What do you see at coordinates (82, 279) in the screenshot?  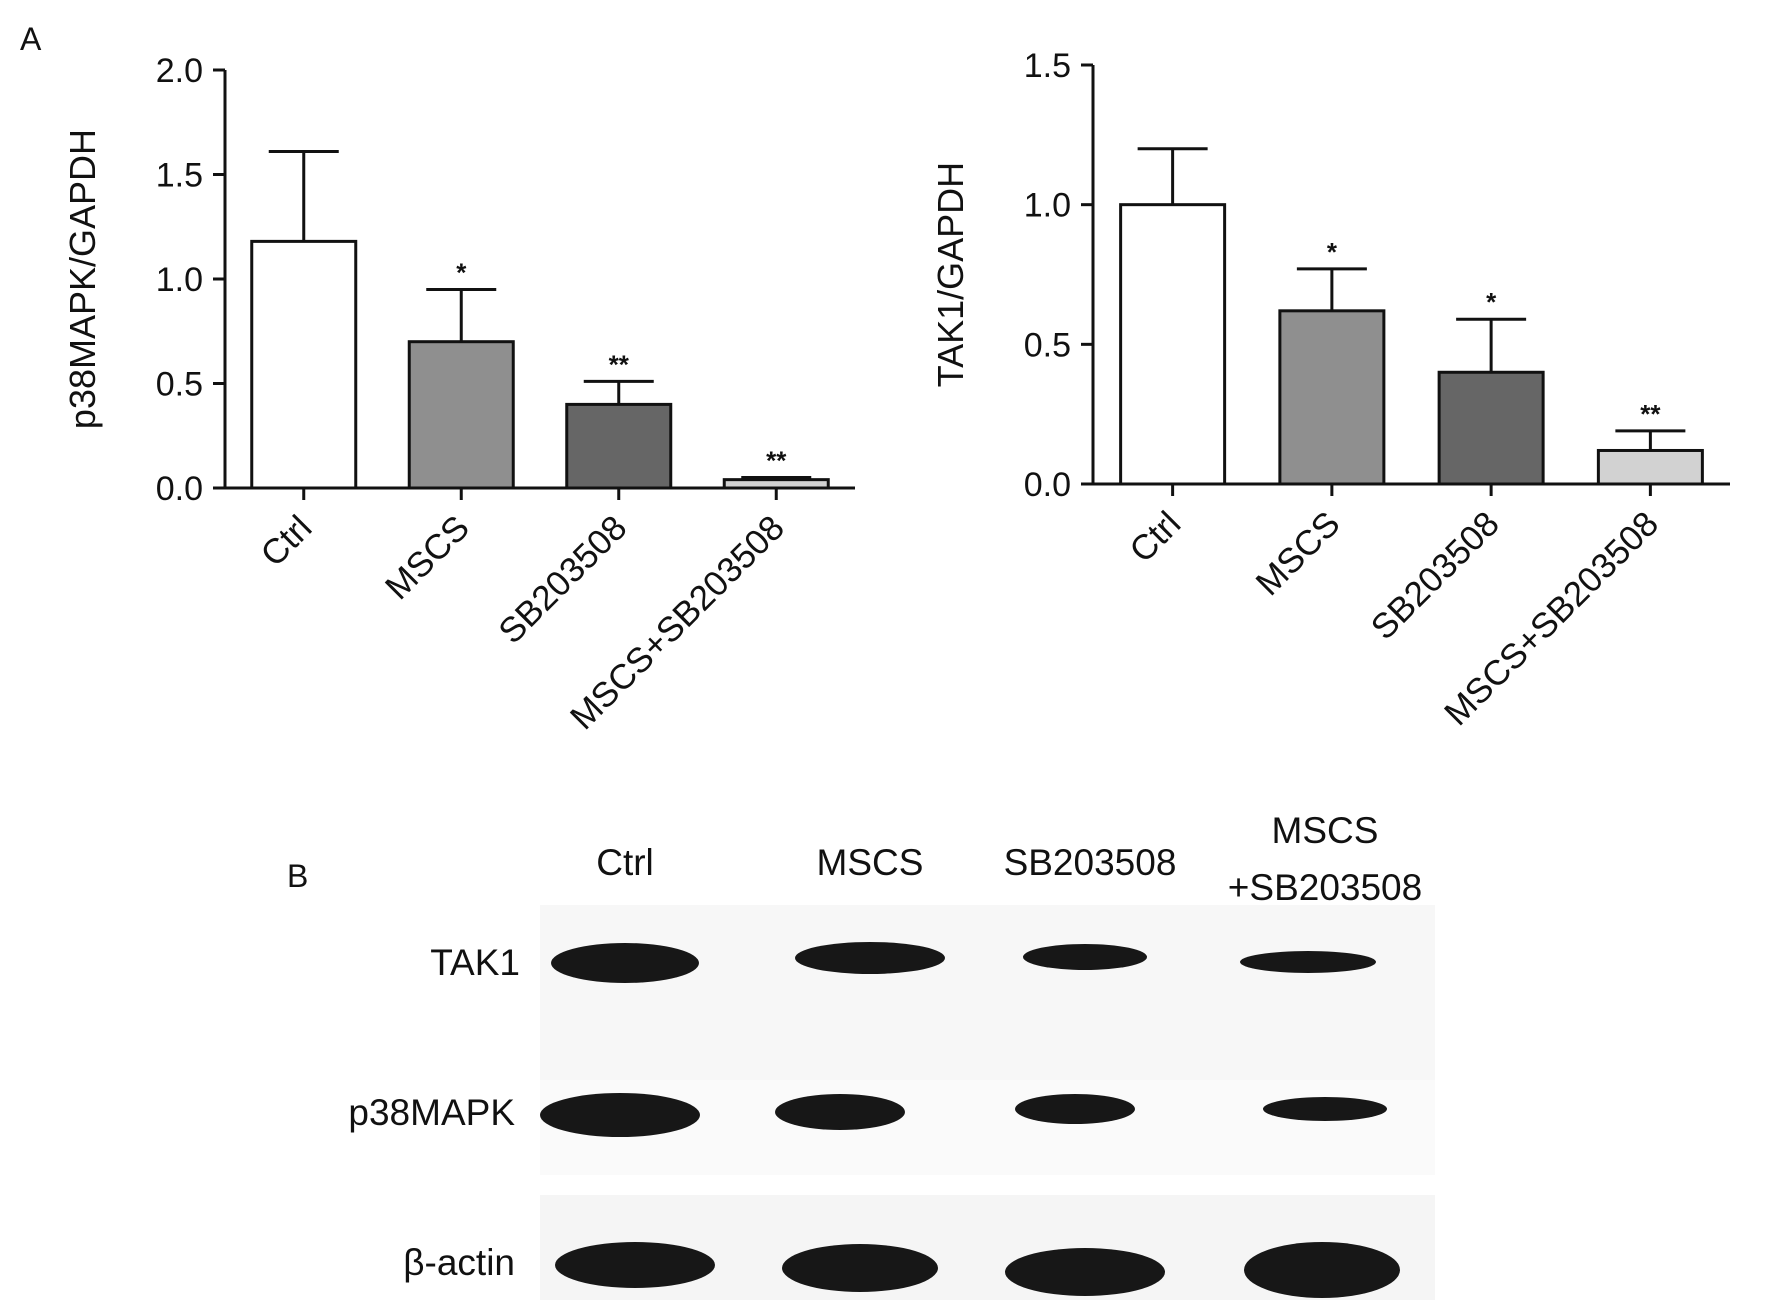 I see `y-axis-title: p38MAPK/GAPDH` at bounding box center [82, 279].